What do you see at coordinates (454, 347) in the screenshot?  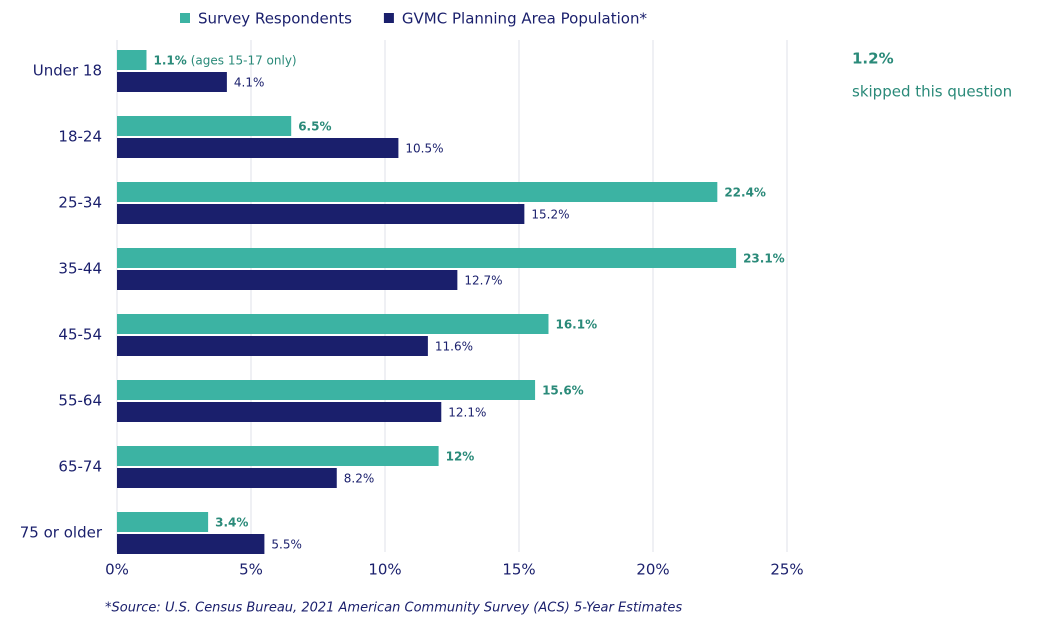 I see `value-label: 11.6%` at bounding box center [454, 347].